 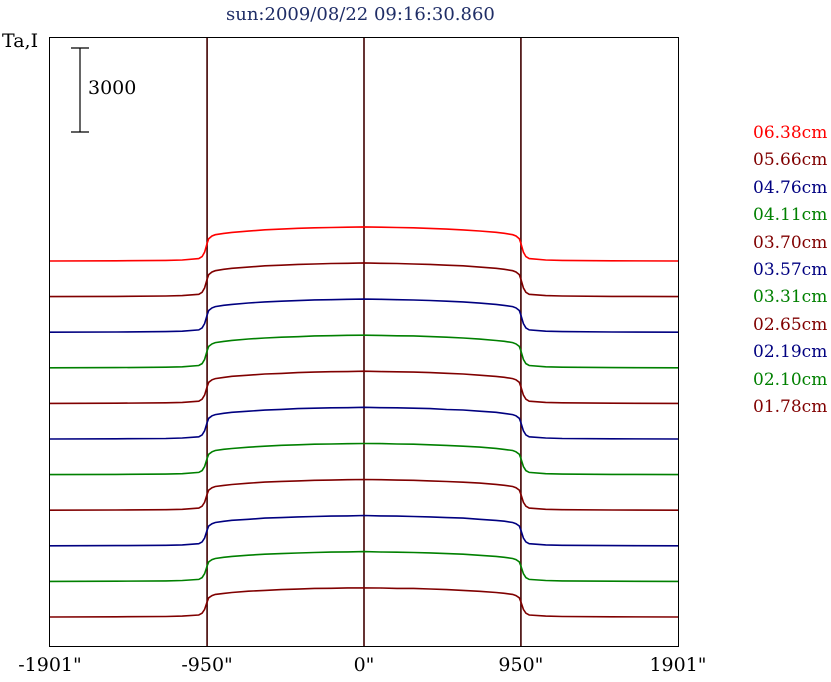 I want to click on x-tick-label-3: 950", so click(x=521, y=665).